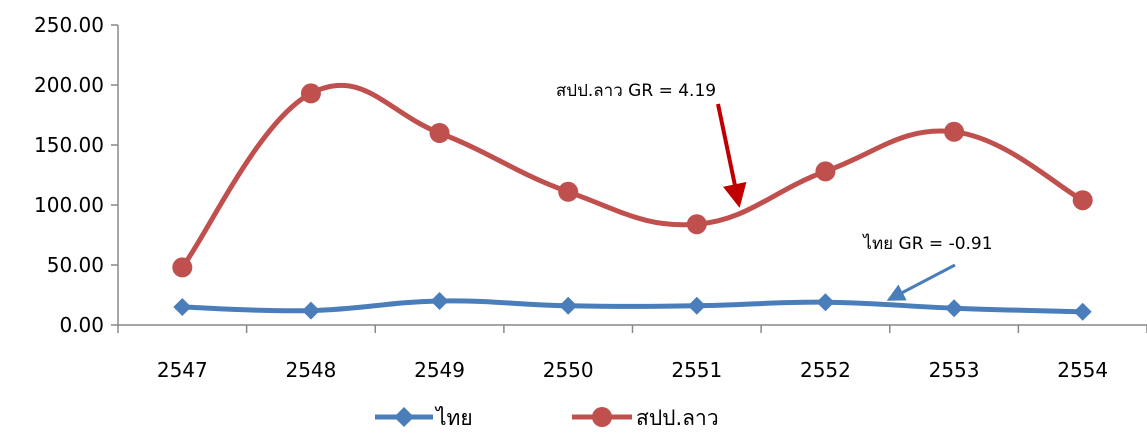 This screenshot has height=433, width=1147. Describe the element at coordinates (424, 418) in the screenshot. I see `legend-item-thai: ไทย` at that location.